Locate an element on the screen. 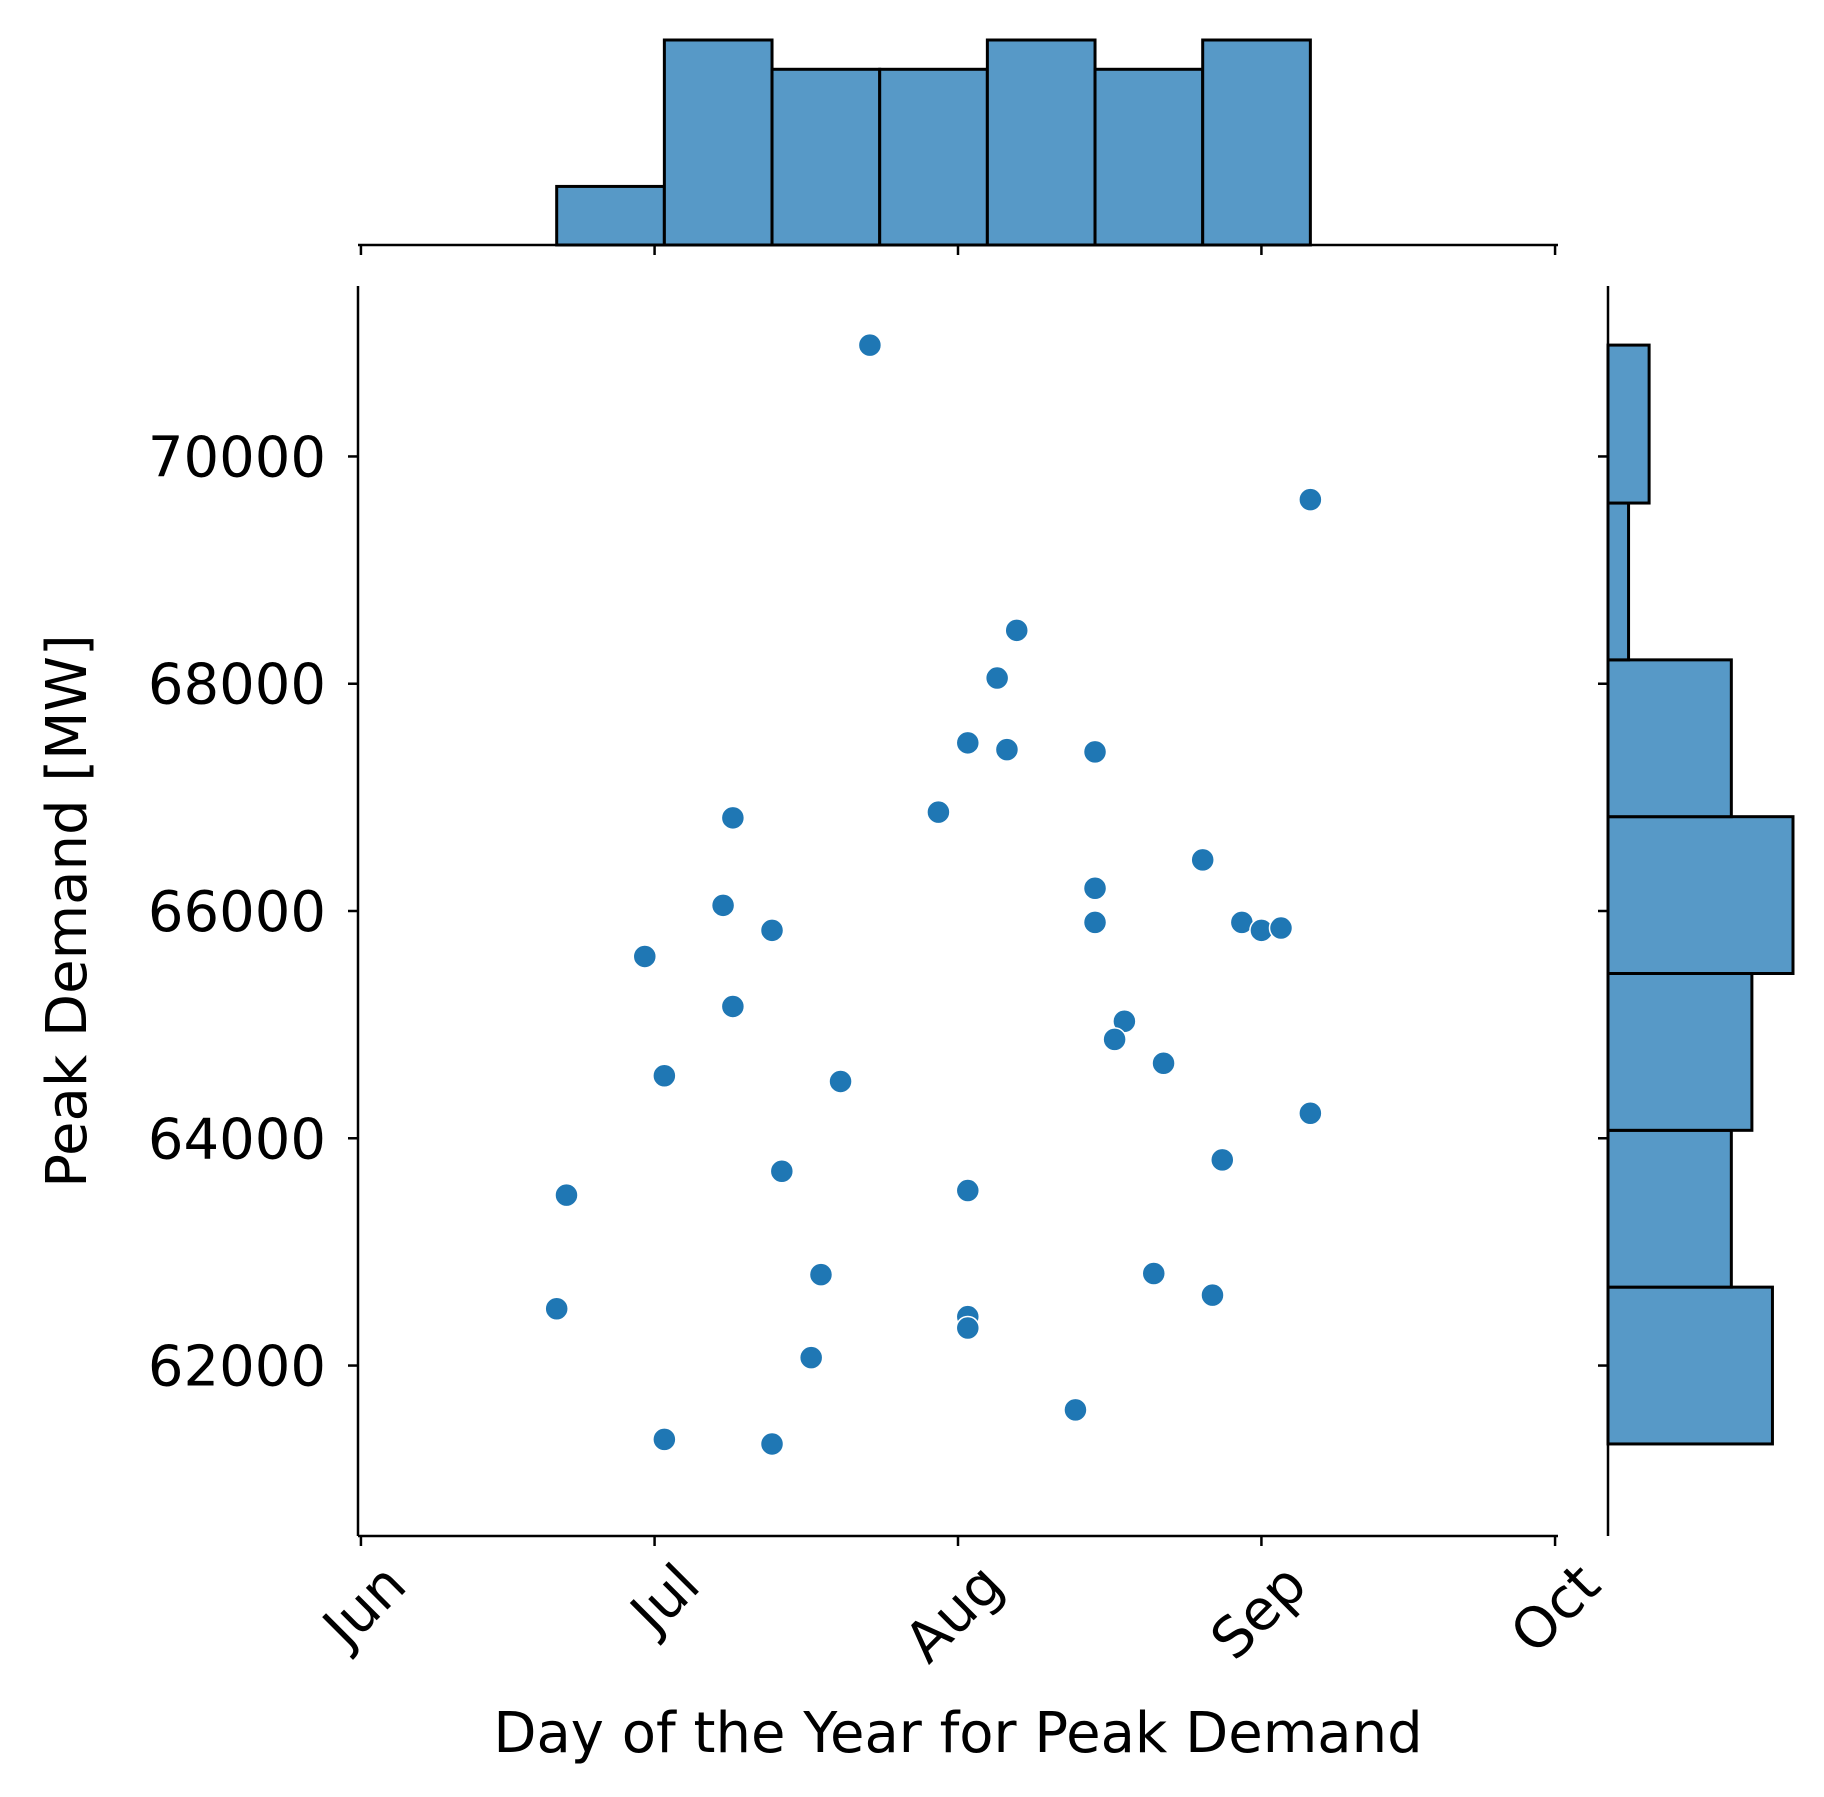  marginal-y-histogram is located at coordinates (1696, 911).